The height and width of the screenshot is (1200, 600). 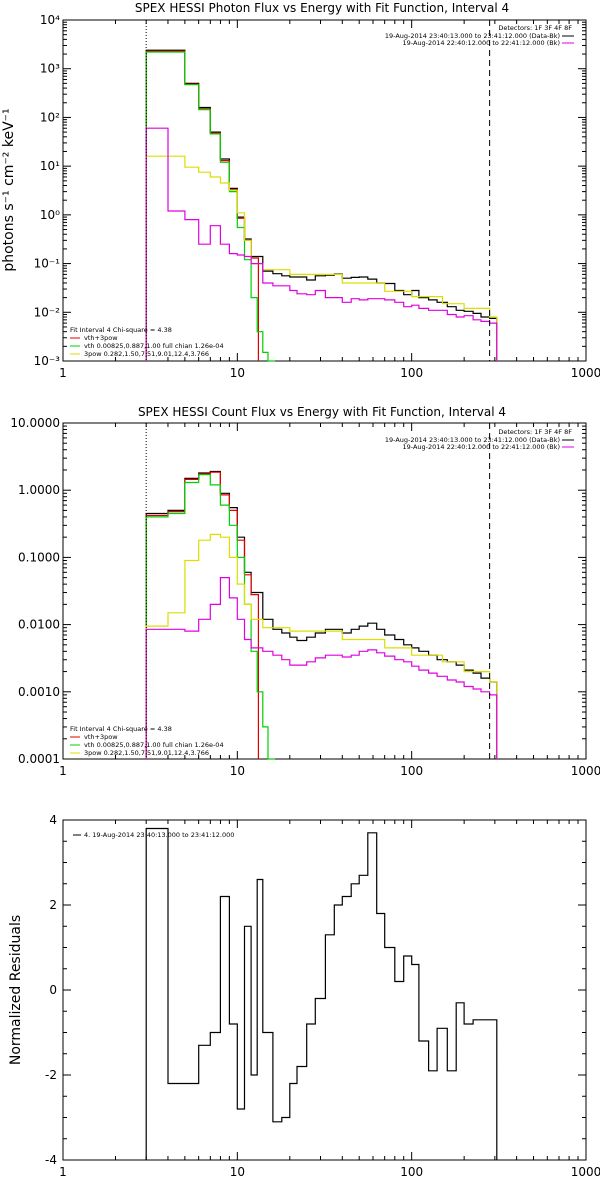 What do you see at coordinates (50, 117) in the screenshot?
I see `y-tick-label: 10²` at bounding box center [50, 117].